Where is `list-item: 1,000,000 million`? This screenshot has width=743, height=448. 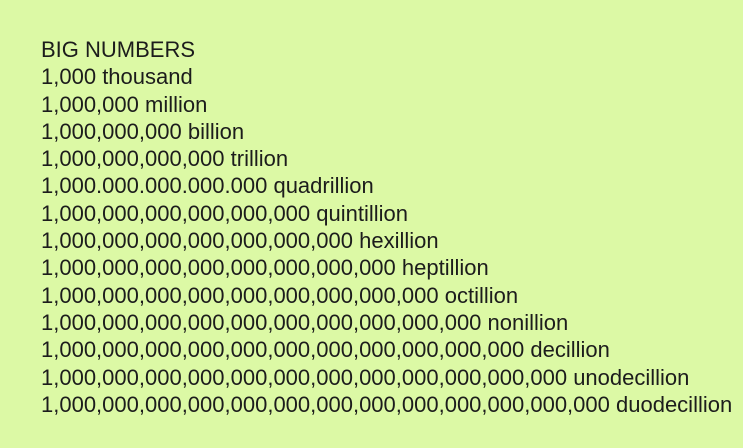 list-item: 1,000,000 million is located at coordinates (388, 104).